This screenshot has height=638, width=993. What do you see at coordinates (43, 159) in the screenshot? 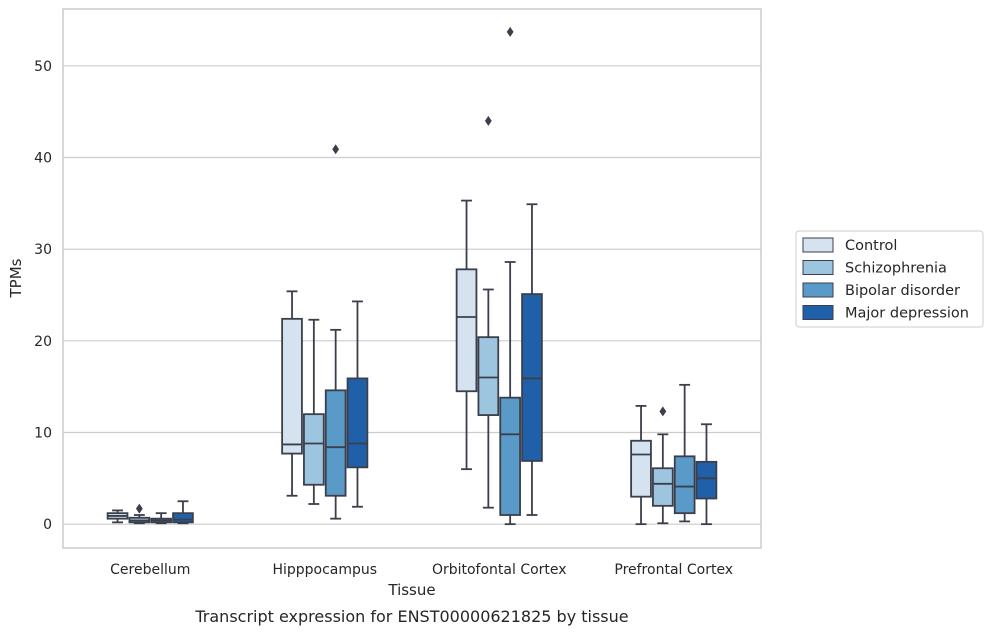
I see `y-tick-label: 40` at bounding box center [43, 159].